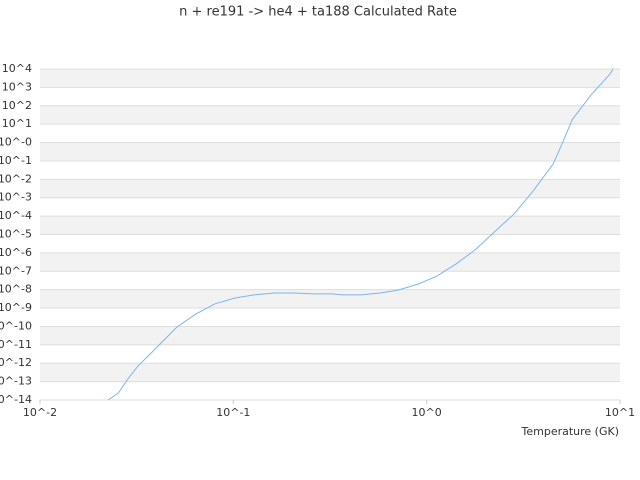 This screenshot has height=480, width=640. I want to click on y-tick-label: 10^-10, so click(16, 325).